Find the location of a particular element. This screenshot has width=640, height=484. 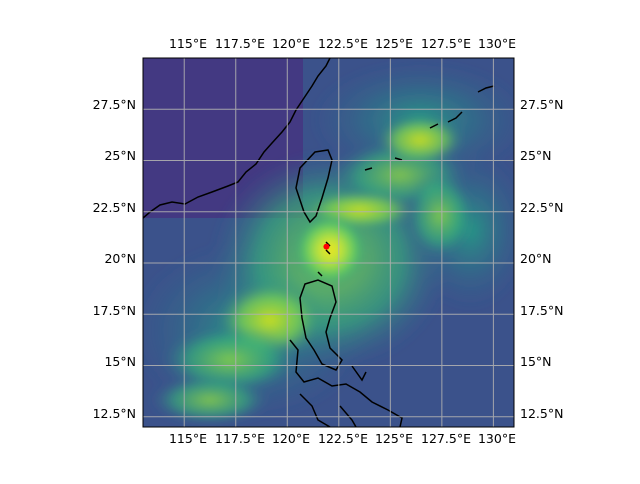

right-lat-label: 22.5°N is located at coordinates (541, 207).